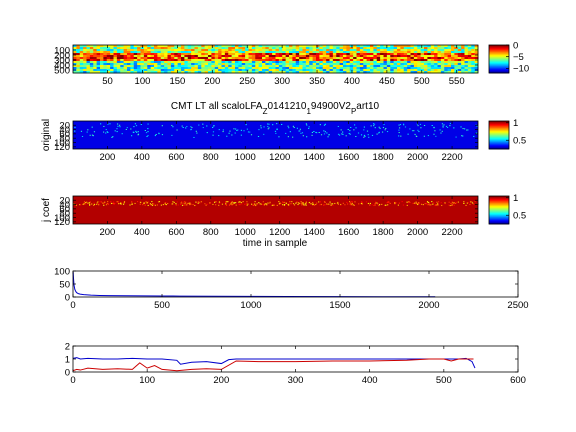 The height and width of the screenshot is (432, 576). What do you see at coordinates (46, 135) in the screenshot?
I see `p2-ylabel: original` at bounding box center [46, 135].